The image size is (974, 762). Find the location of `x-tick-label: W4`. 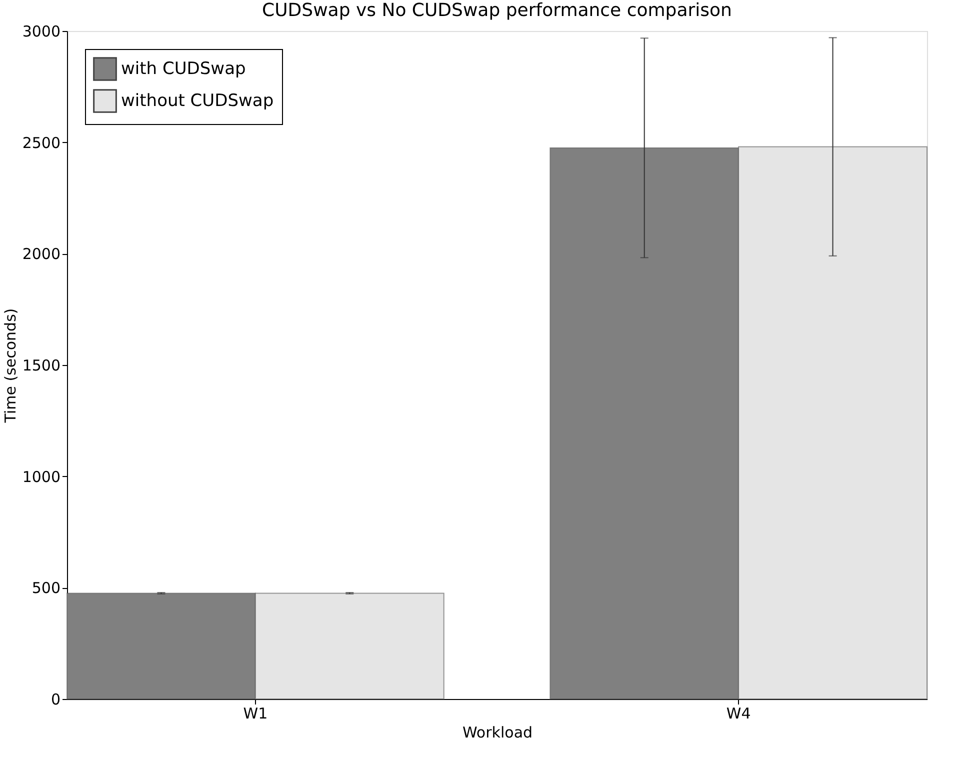

x-tick-label: W4 is located at coordinates (738, 713).